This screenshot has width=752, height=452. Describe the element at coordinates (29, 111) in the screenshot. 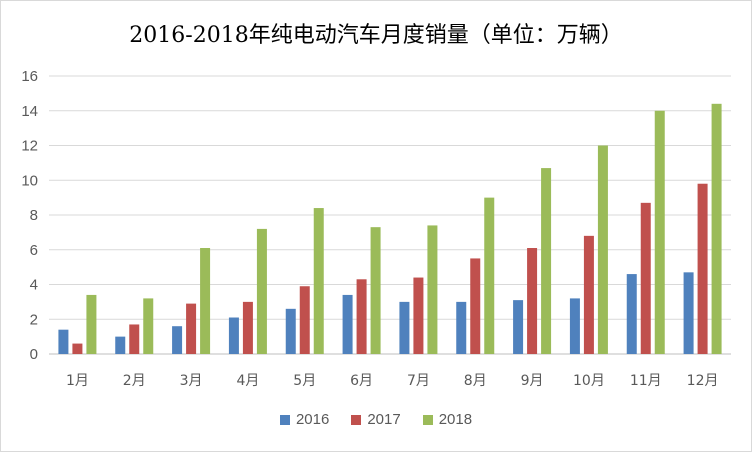

I see `y-tick-label: 14` at that location.